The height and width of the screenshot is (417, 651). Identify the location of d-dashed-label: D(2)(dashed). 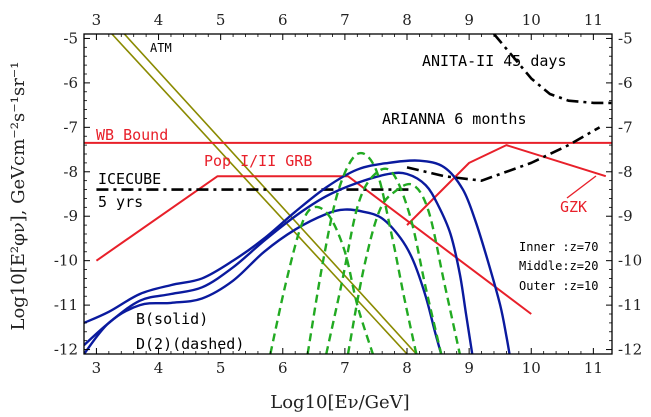
(190, 344).